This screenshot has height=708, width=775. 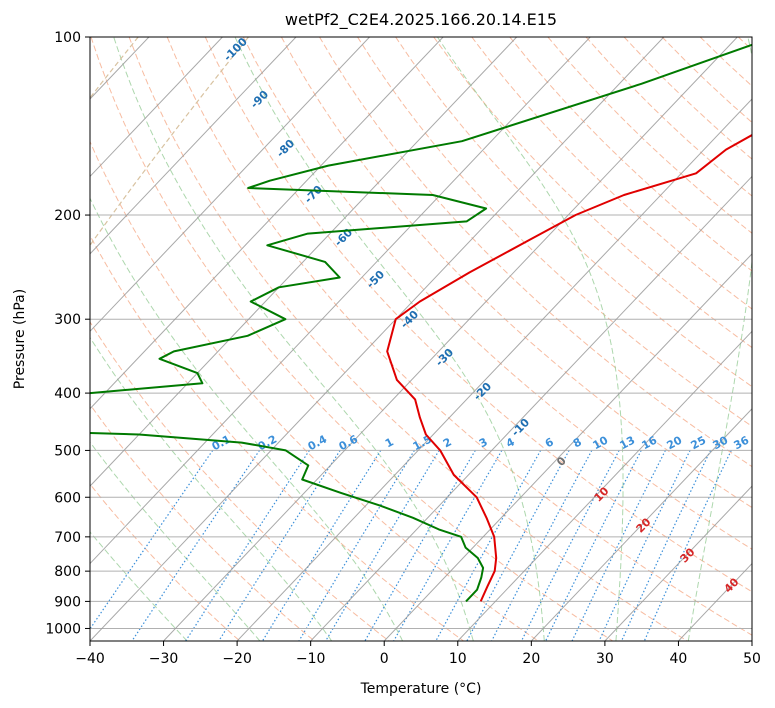 I want to click on mixing-ratio-label: 13, so click(x=628, y=443).